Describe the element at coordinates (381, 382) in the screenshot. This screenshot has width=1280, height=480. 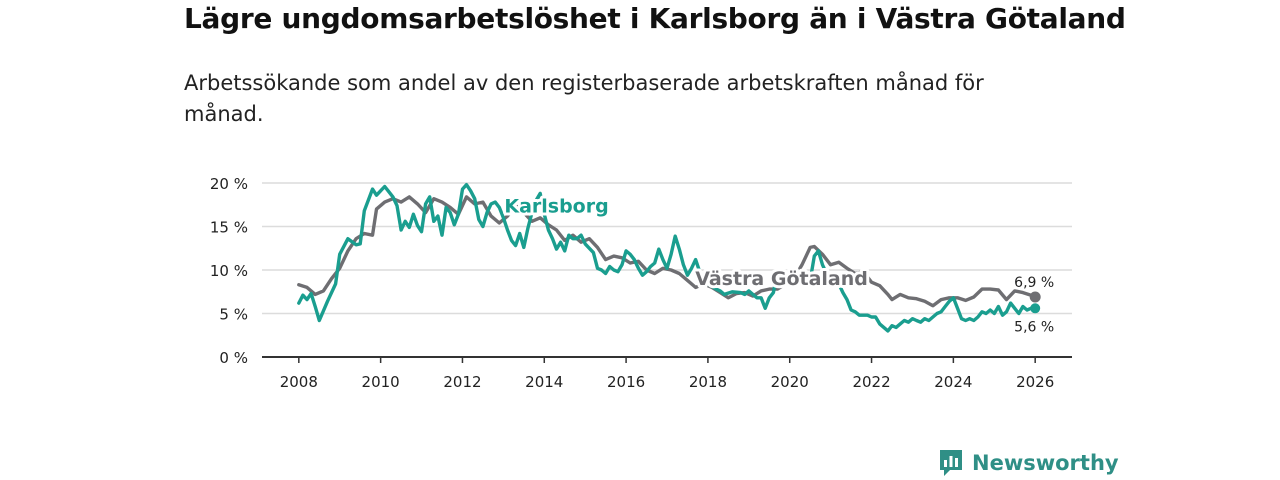
I see `x-tick-label: 2010` at that location.